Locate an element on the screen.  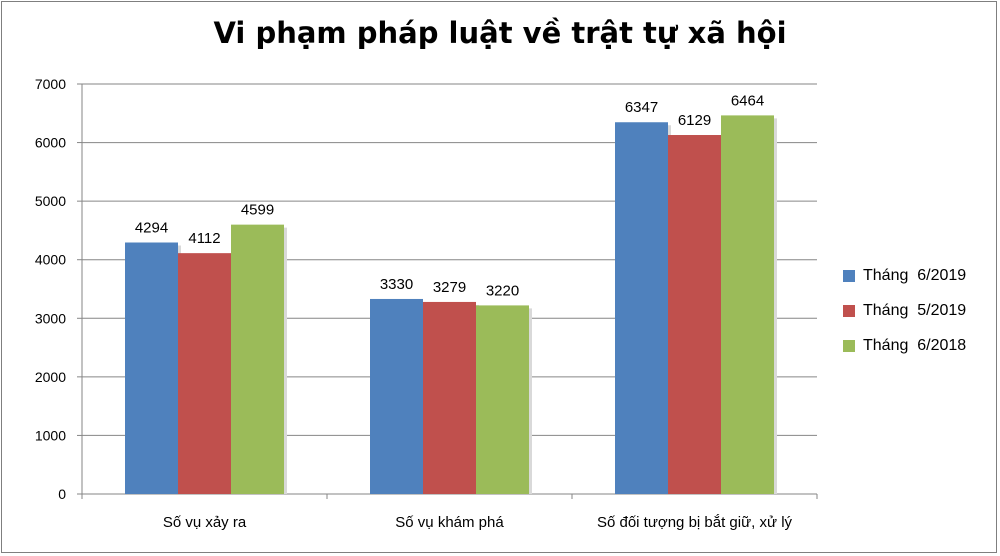
x-tick-label: Số đối tượng bị bắt giữ, xử lý is located at coordinates (695, 522).